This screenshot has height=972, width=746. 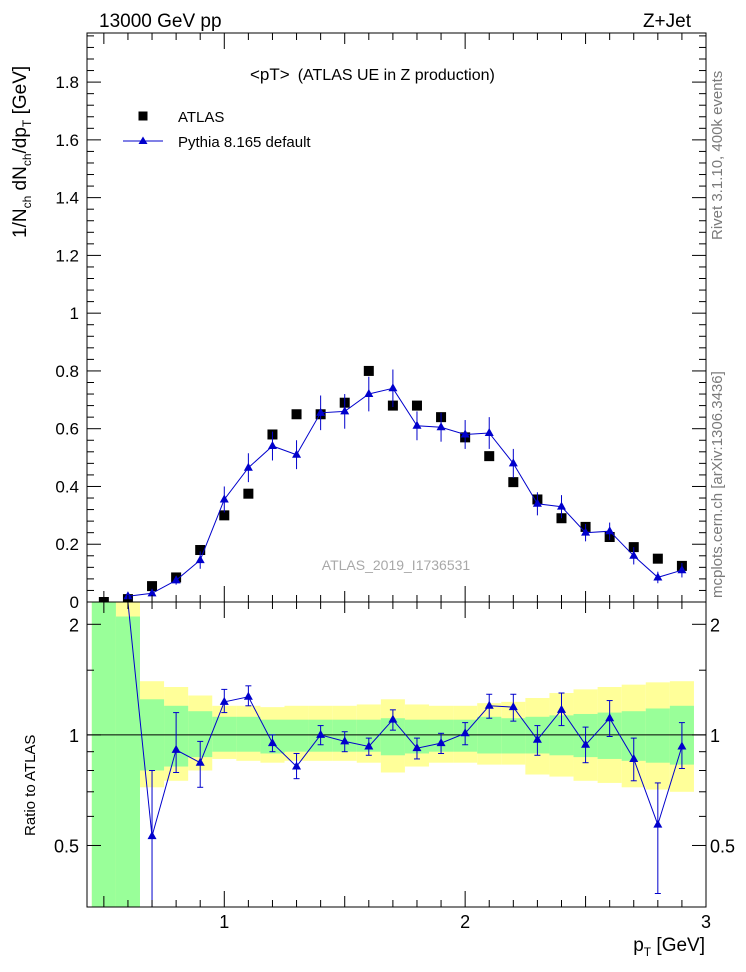 I want to click on legend-pythia-label: Pythia 8.165 default, so click(x=244, y=142).